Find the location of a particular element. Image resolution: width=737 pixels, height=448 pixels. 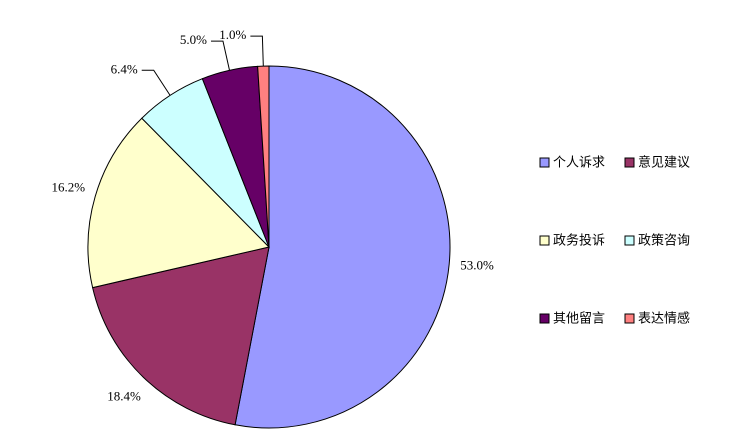

legend-label: 政务投诉 is located at coordinates (579, 241).